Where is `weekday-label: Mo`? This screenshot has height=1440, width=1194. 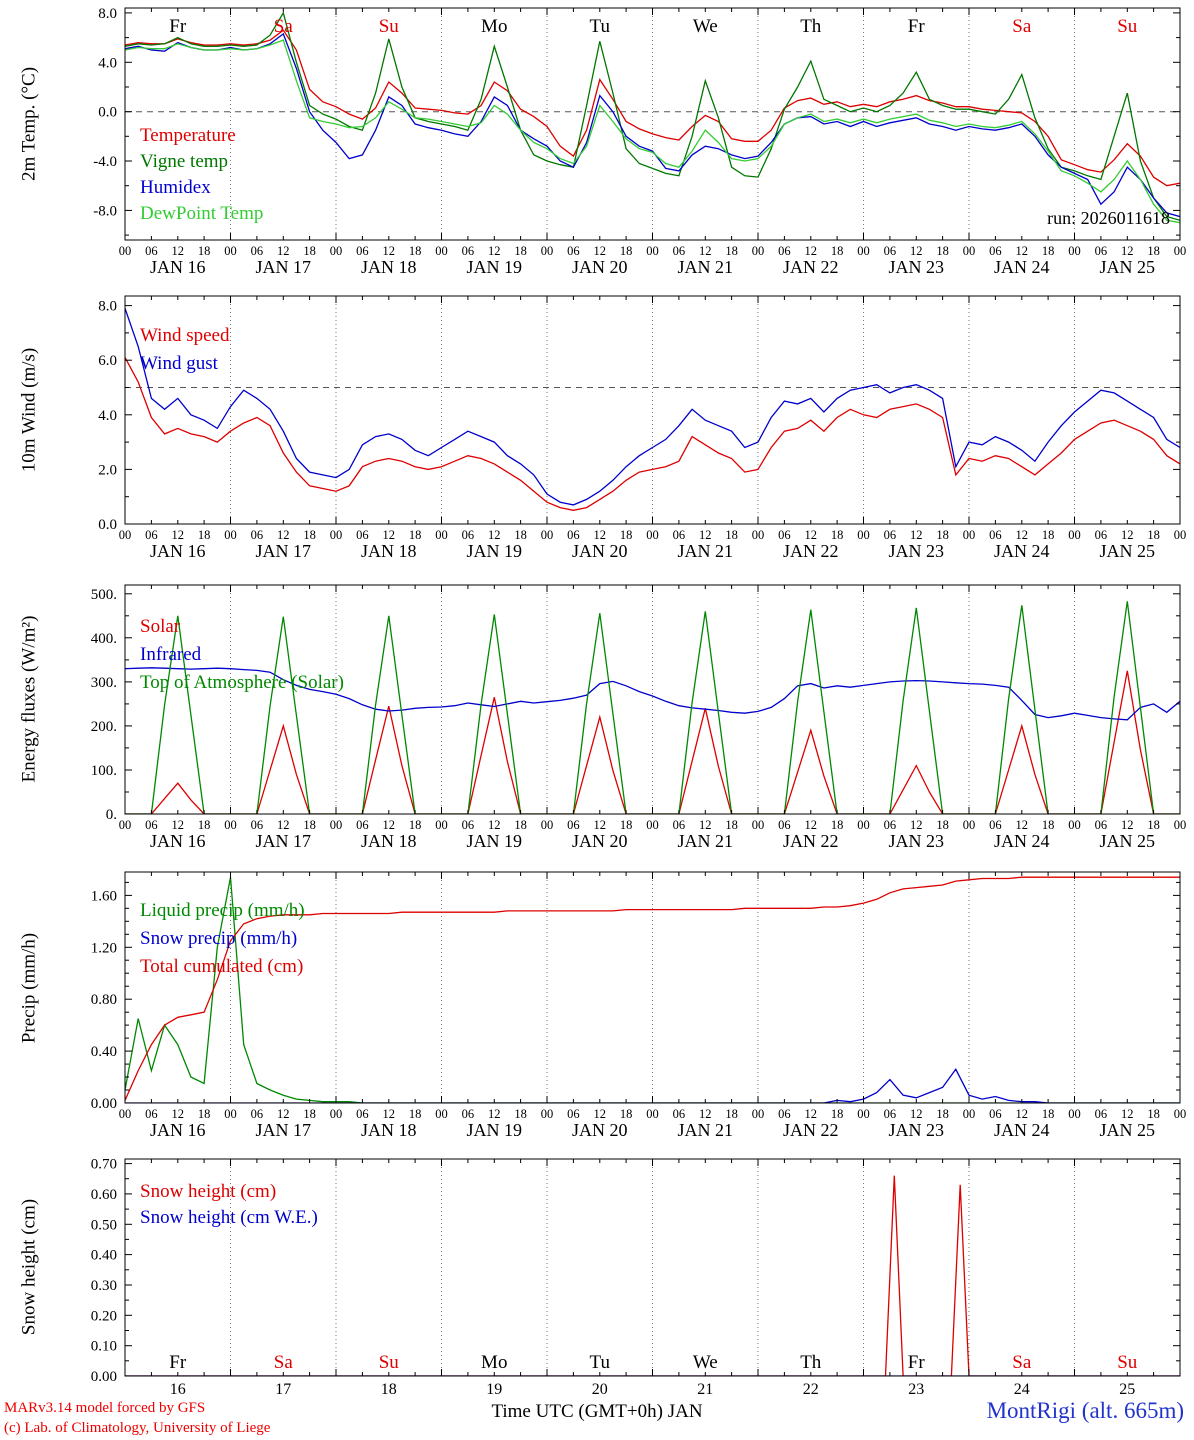 weekday-label: Mo is located at coordinates (494, 1362).